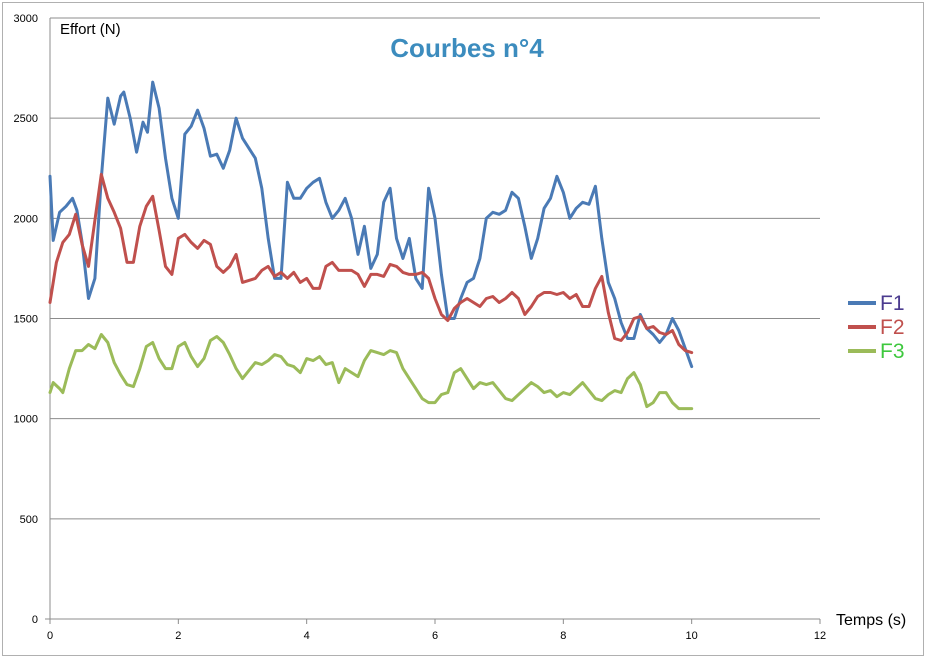 This screenshot has height=658, width=926. I want to click on x-tick-label: 4, so click(307, 636).